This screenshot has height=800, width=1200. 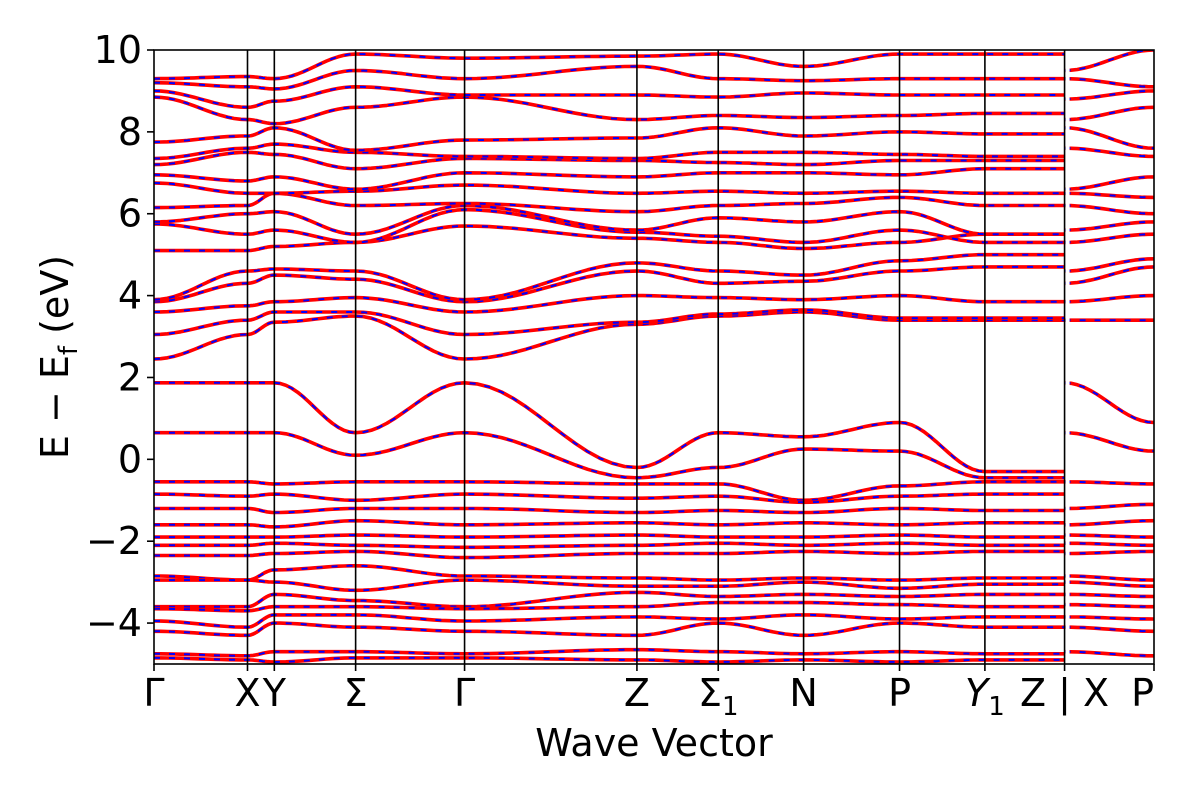 What do you see at coordinates (55, 300) in the screenshot?
I see `y-axis-label-unit: (eV)` at bounding box center [55, 300].